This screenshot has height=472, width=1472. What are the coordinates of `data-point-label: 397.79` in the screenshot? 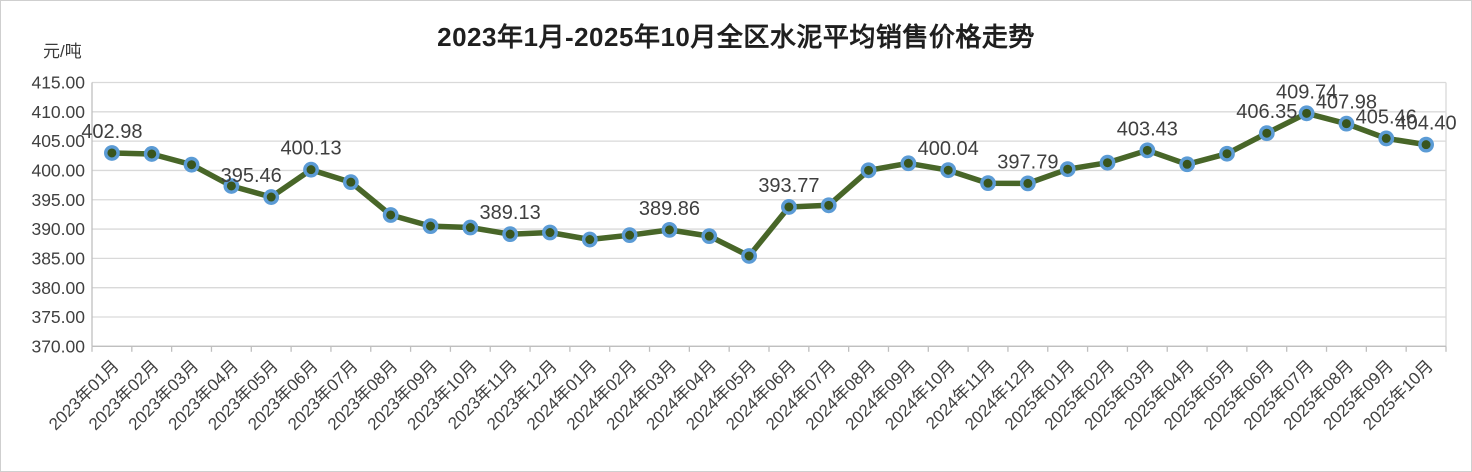 It's located at (1027, 162).